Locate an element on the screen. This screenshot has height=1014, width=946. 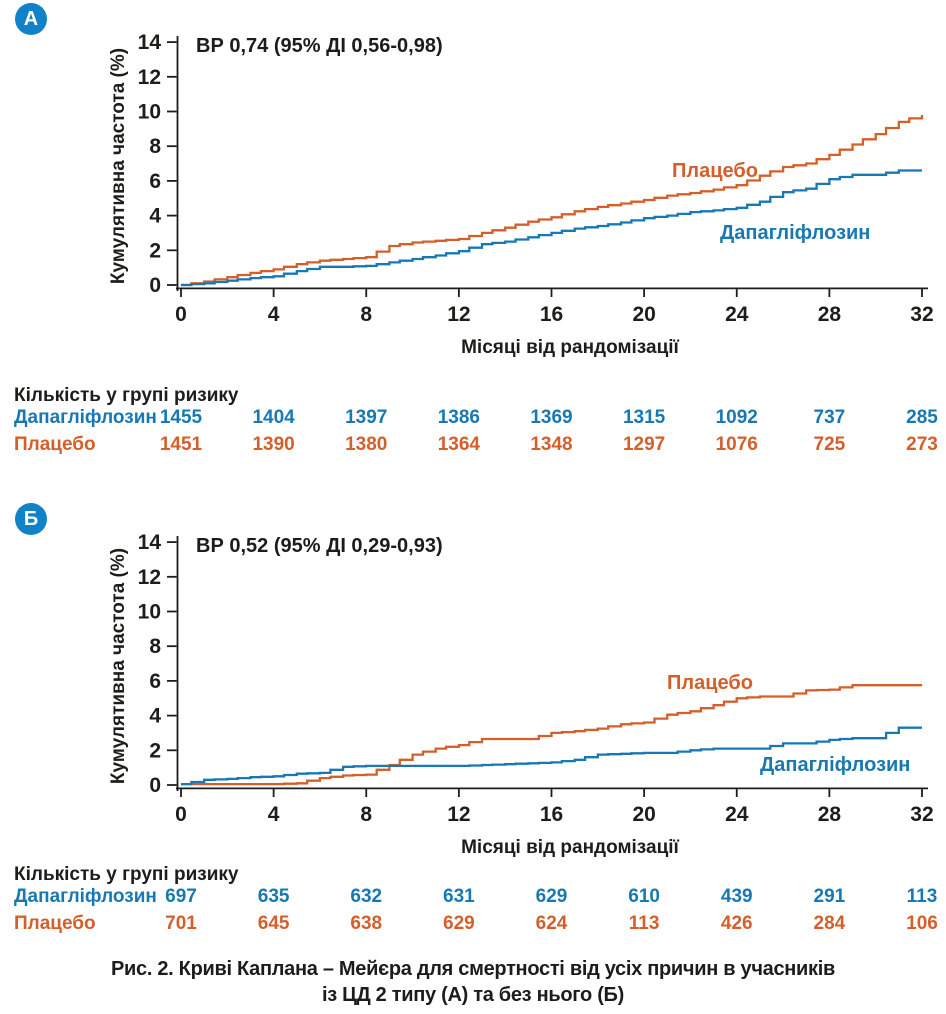
risk-count-cell: 285 is located at coordinates (922, 417).